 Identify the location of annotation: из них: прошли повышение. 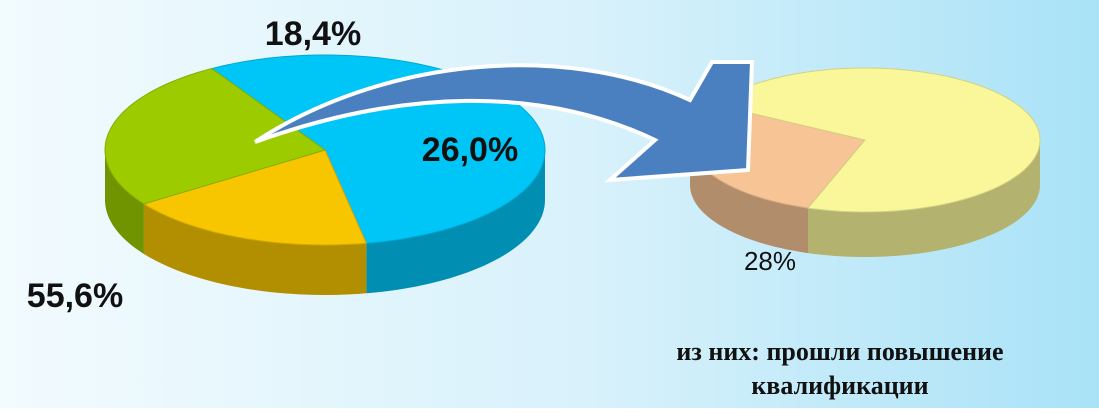
(839, 351).